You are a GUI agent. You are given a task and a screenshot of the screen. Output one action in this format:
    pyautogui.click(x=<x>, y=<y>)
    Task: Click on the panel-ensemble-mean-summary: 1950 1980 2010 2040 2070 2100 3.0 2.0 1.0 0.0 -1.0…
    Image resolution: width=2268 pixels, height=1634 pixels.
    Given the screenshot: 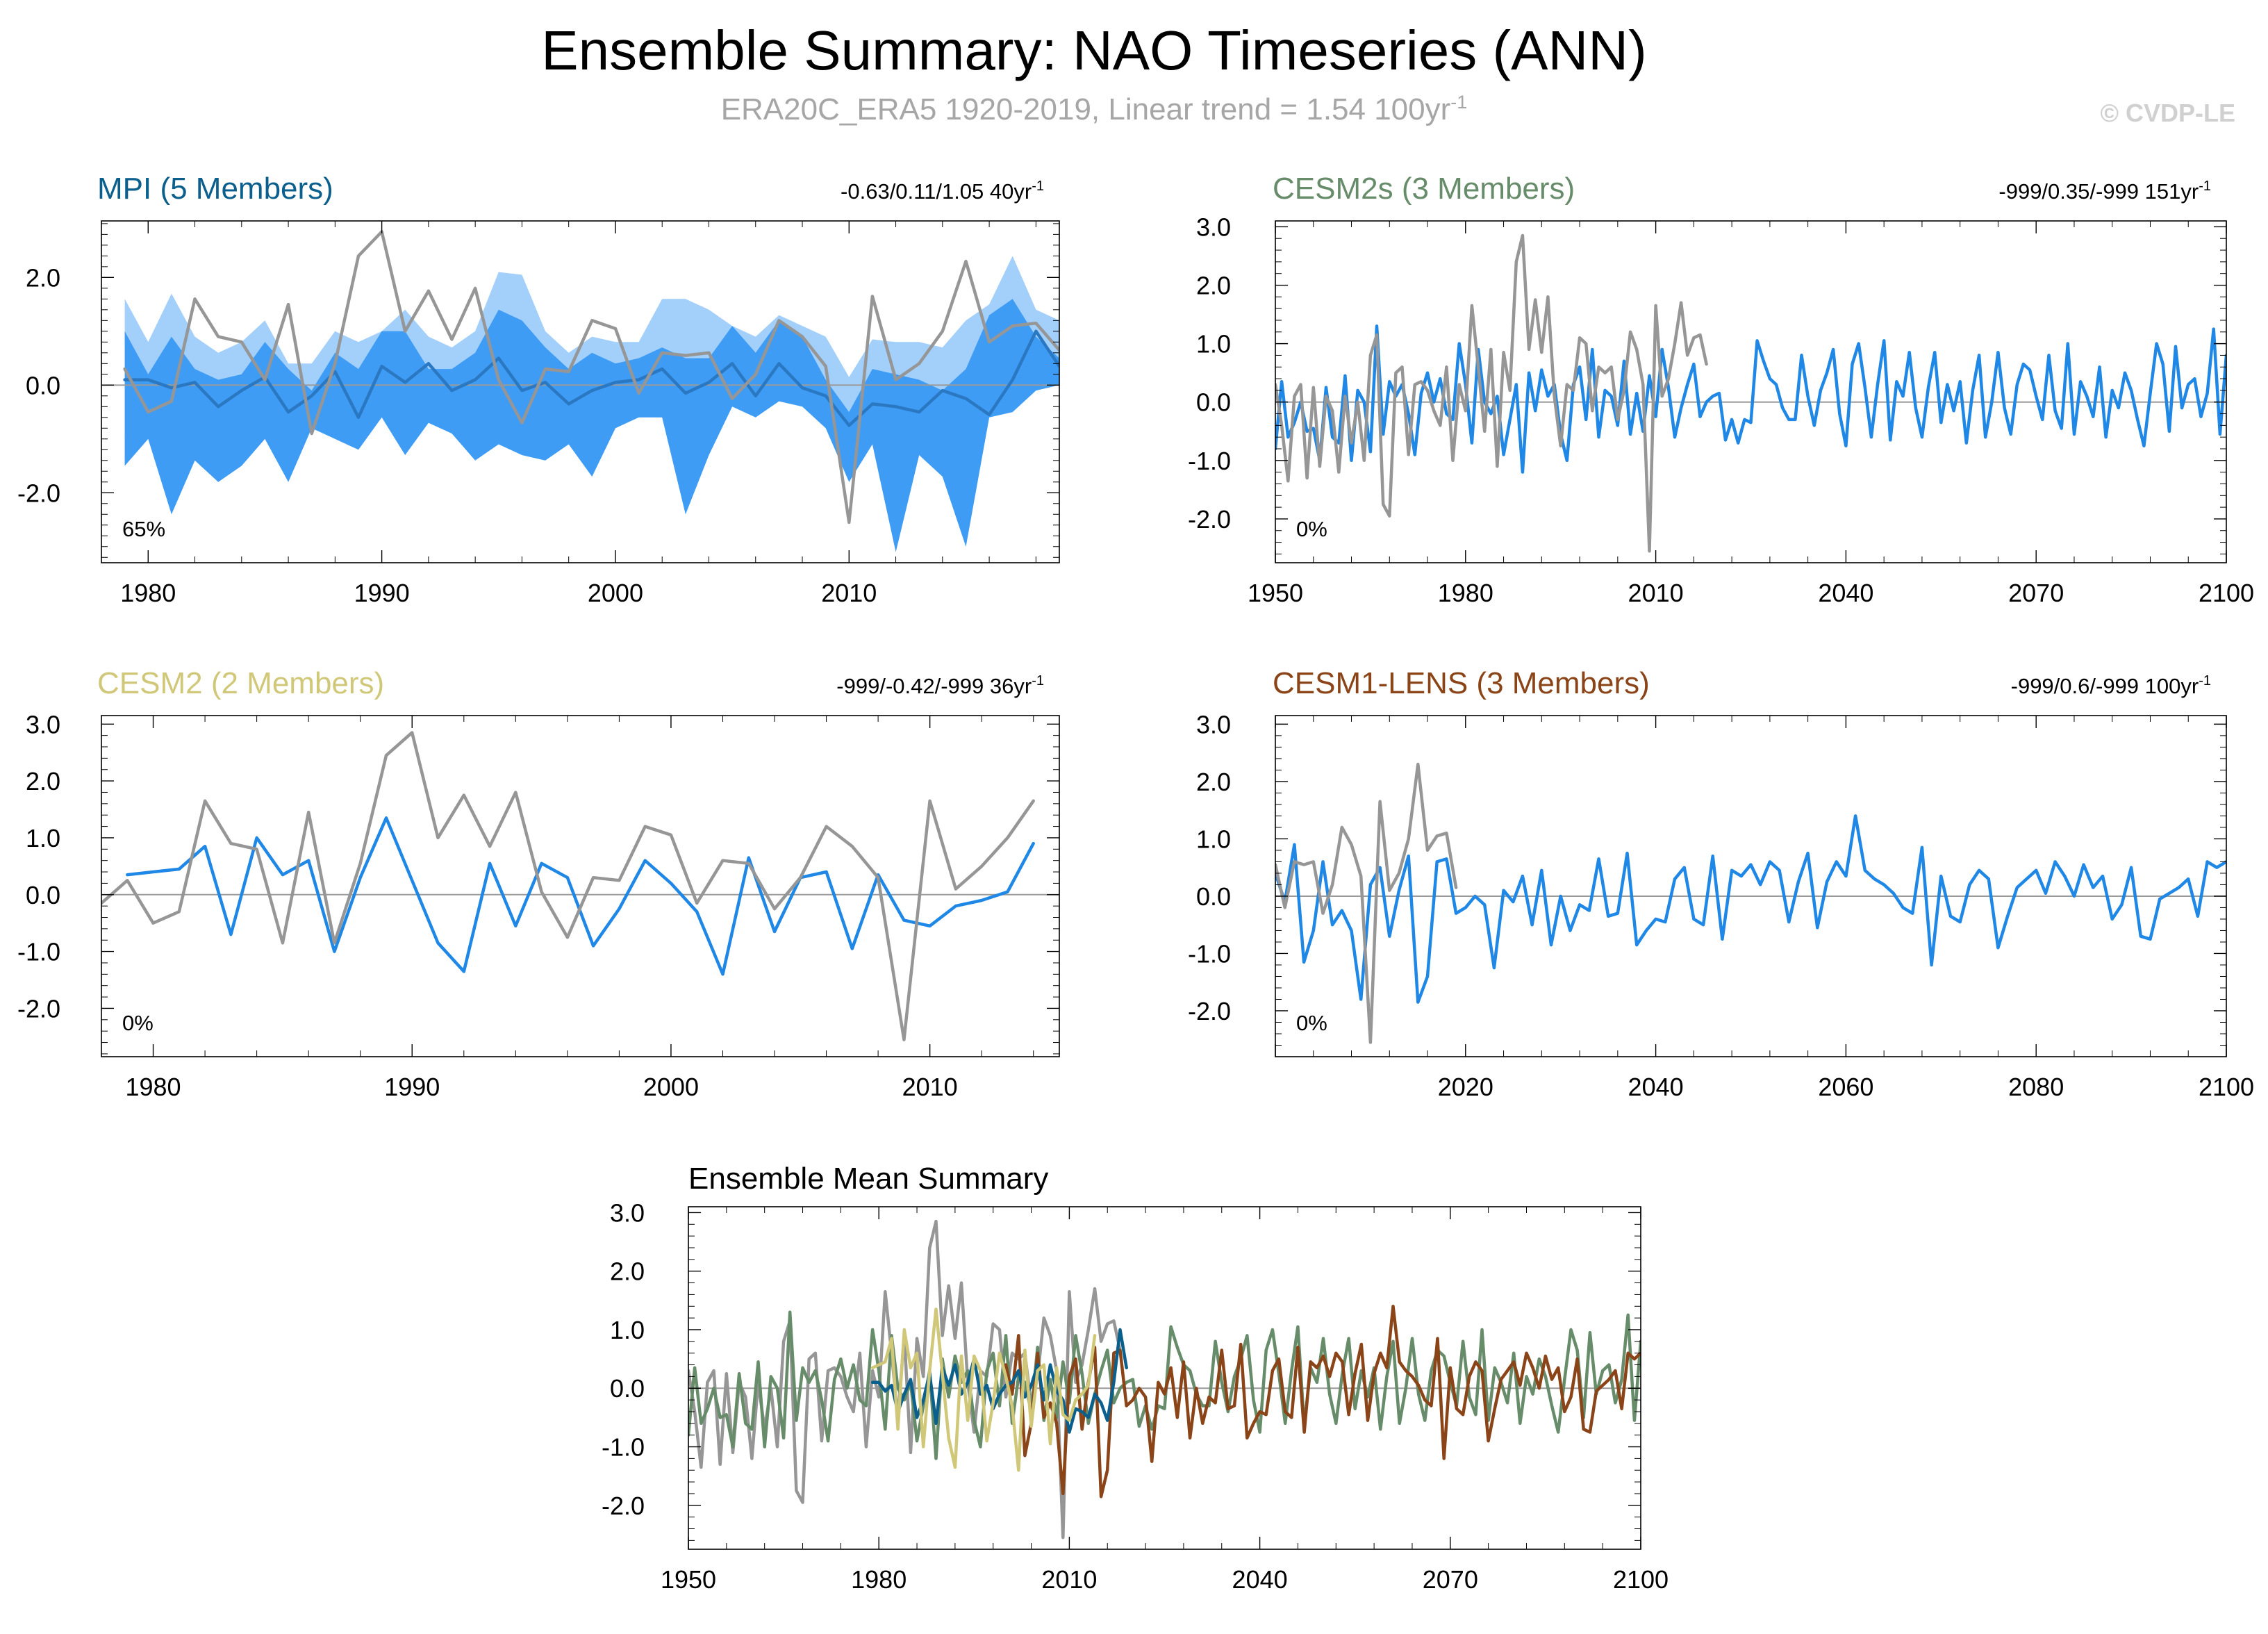 What is the action you would take?
    pyautogui.click(x=1135, y=1378)
    